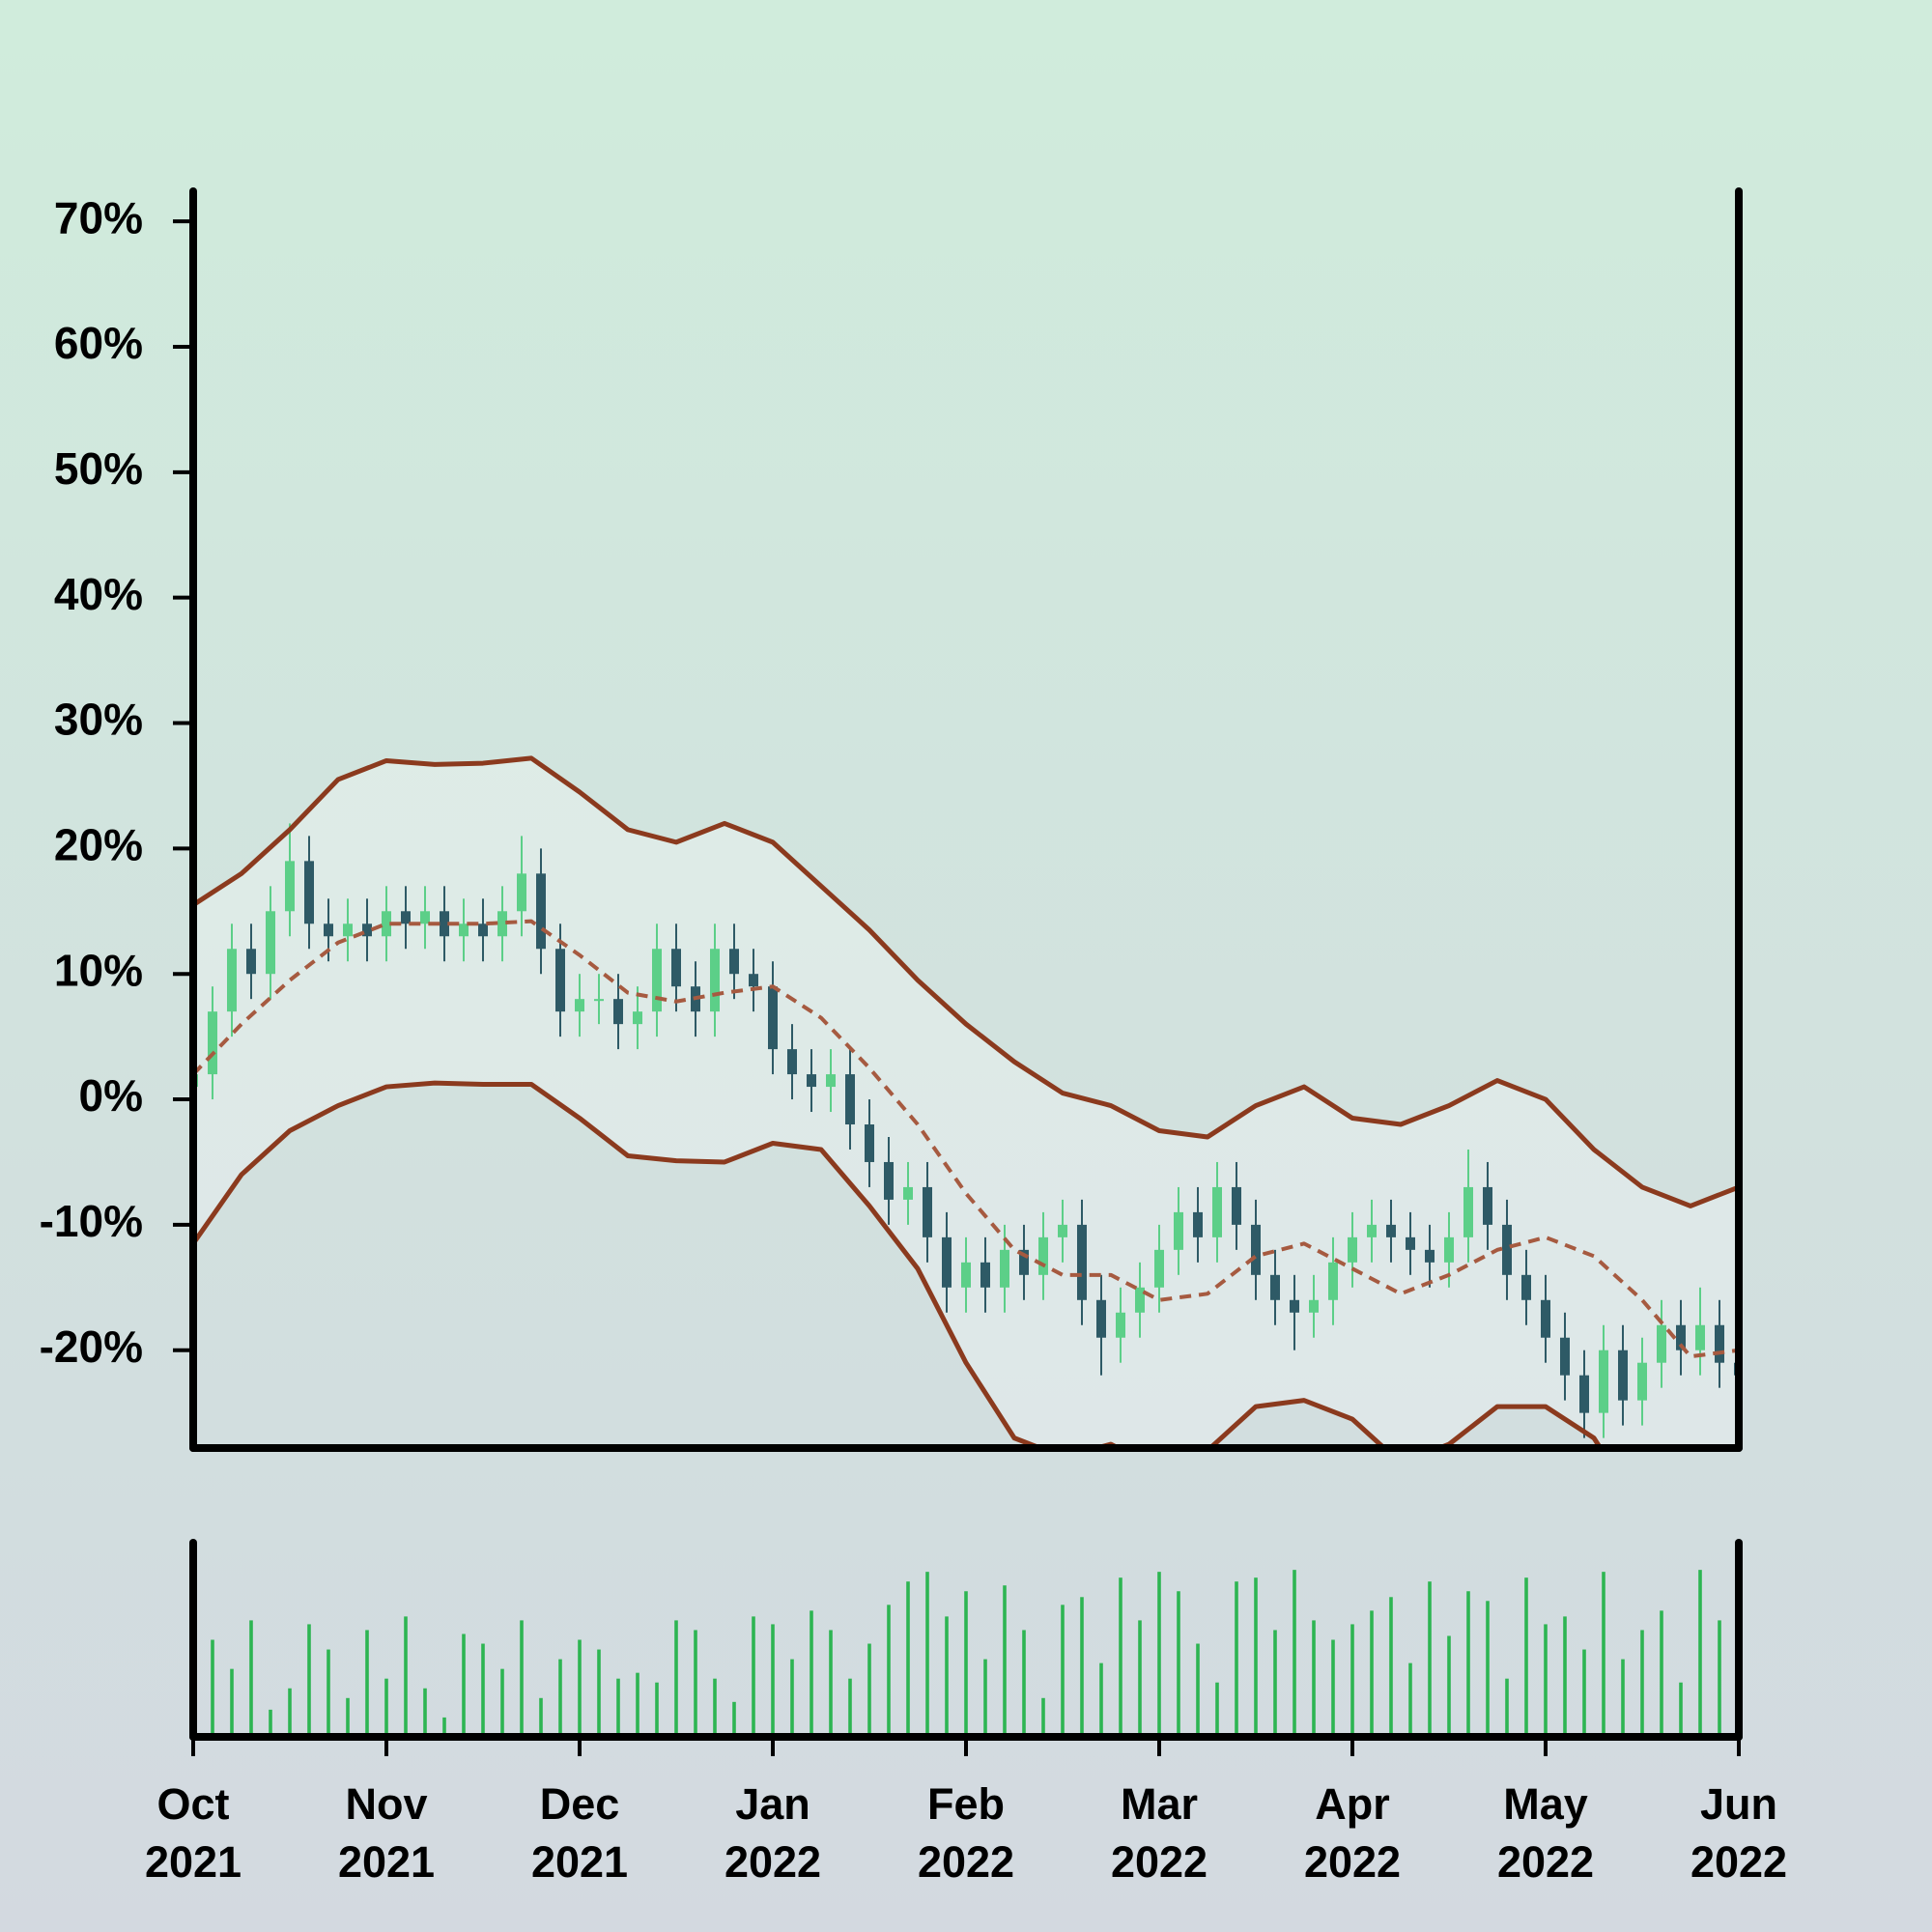  What do you see at coordinates (98, 343) in the screenshot?
I see `y-tick-label: 60%` at bounding box center [98, 343].